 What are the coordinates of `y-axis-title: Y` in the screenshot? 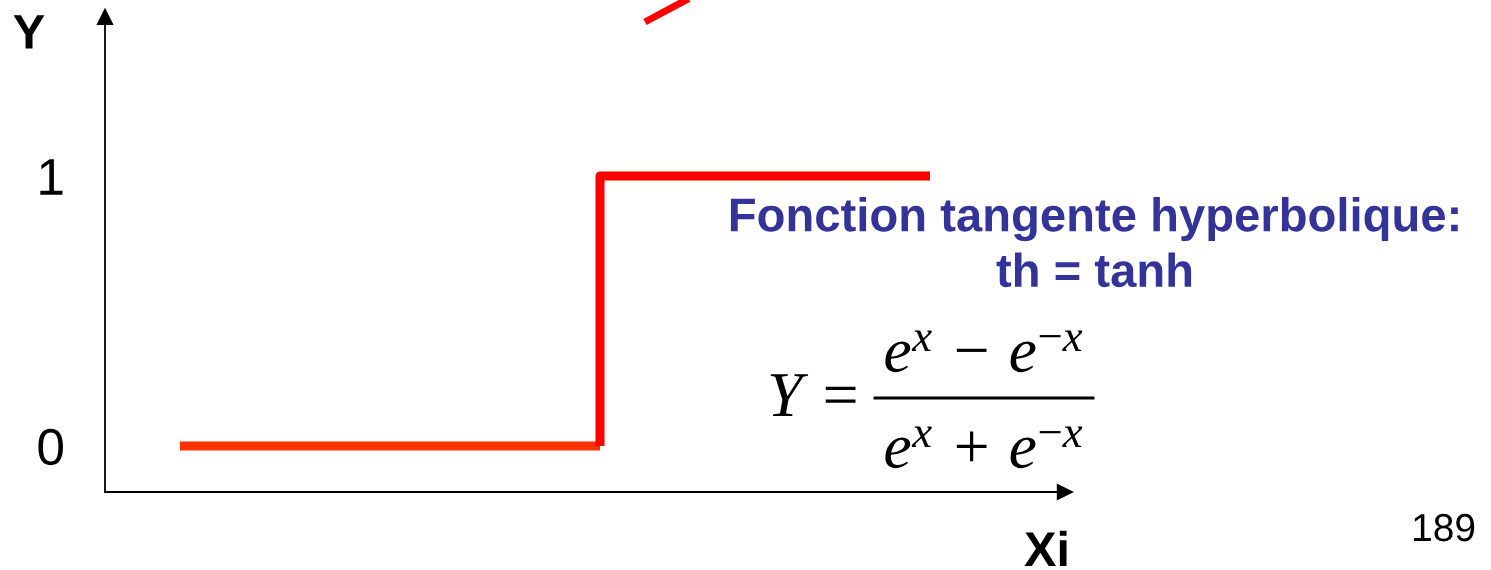 It's located at (29, 32).